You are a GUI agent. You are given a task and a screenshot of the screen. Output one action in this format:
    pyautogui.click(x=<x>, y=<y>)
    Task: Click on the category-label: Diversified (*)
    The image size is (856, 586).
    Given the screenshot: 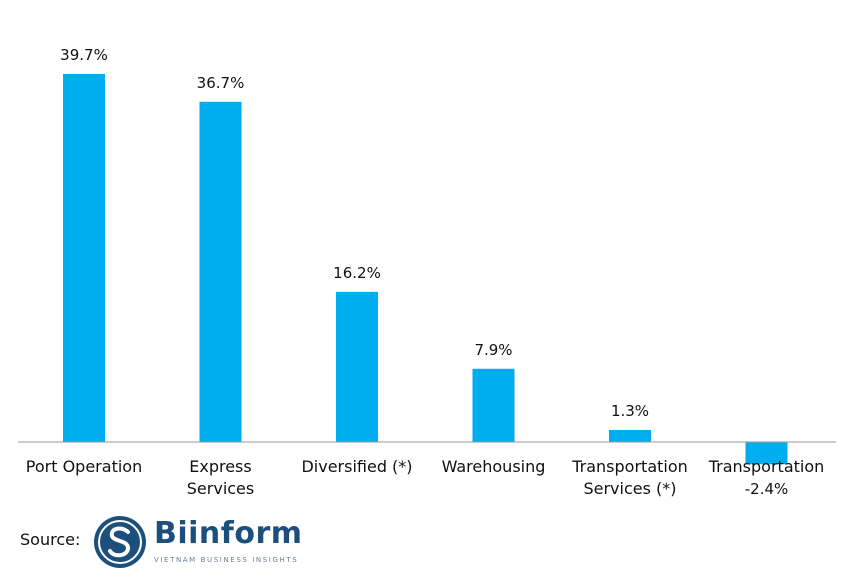 What is the action you would take?
    pyautogui.click(x=356, y=466)
    